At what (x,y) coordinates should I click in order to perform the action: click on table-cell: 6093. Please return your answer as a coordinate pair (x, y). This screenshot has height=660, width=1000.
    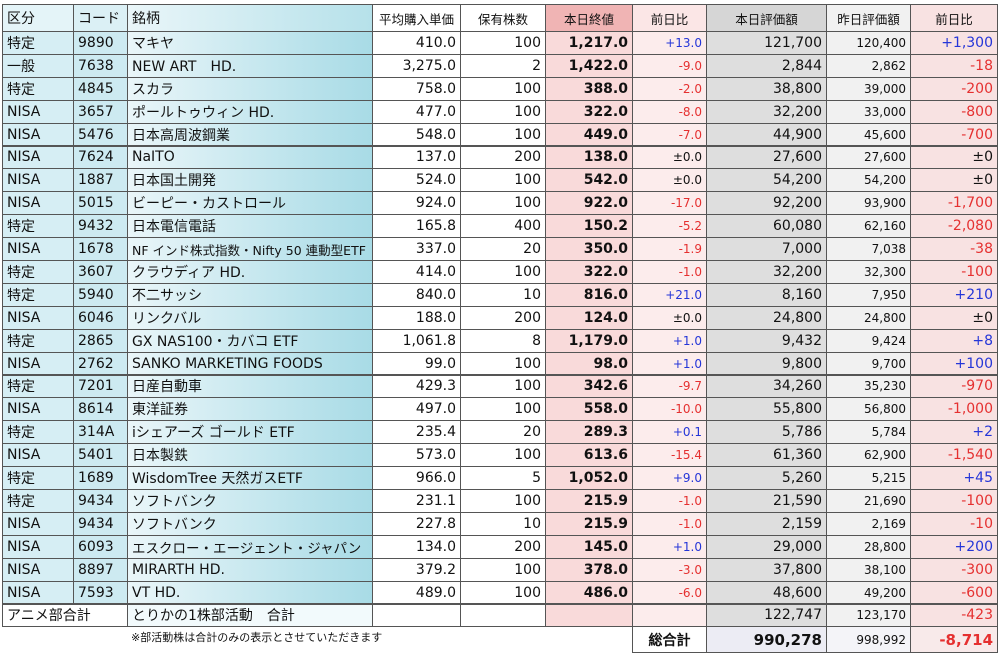
    Looking at the image, I should click on (100, 546).